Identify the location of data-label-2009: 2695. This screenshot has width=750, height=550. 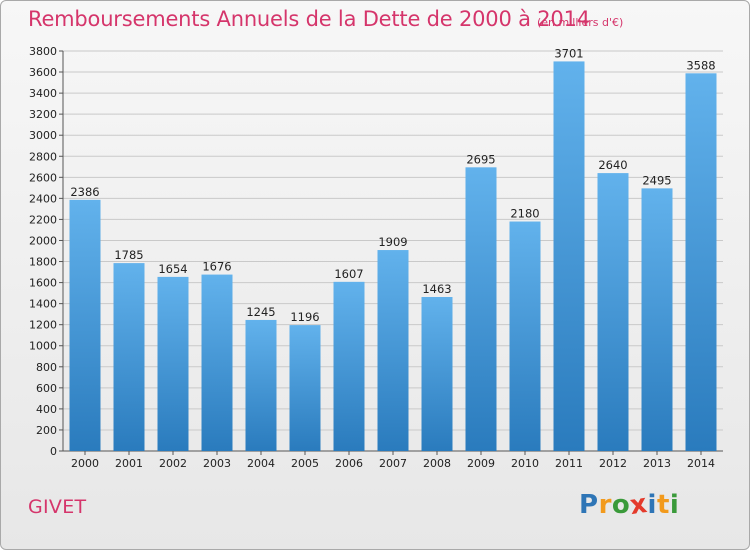
(480, 159).